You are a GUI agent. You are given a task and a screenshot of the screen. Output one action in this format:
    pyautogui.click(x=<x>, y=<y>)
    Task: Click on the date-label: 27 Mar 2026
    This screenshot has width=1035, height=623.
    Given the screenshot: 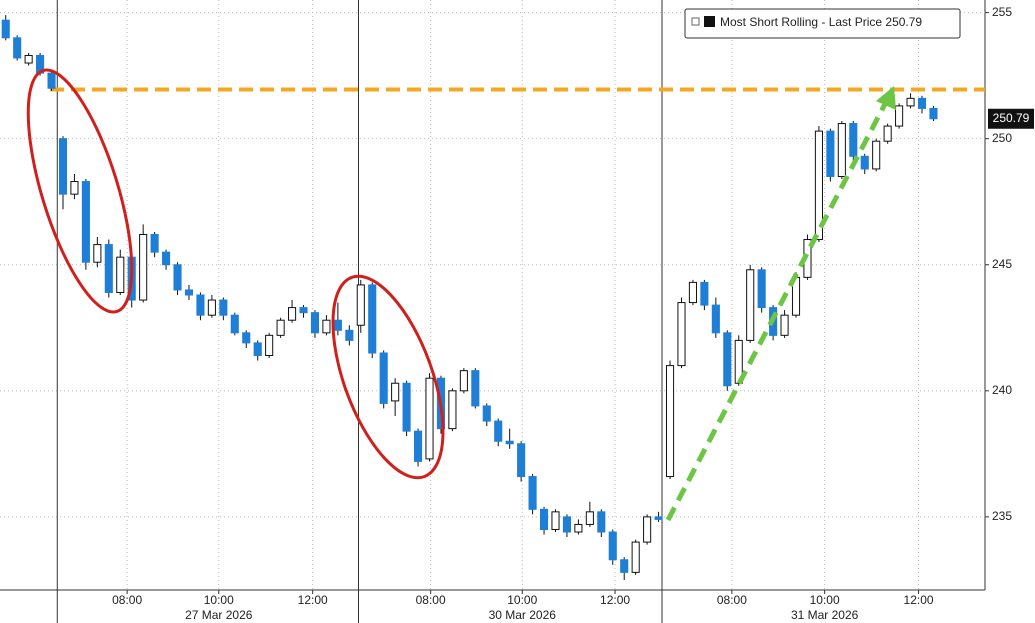 What is the action you would take?
    pyautogui.click(x=219, y=615)
    